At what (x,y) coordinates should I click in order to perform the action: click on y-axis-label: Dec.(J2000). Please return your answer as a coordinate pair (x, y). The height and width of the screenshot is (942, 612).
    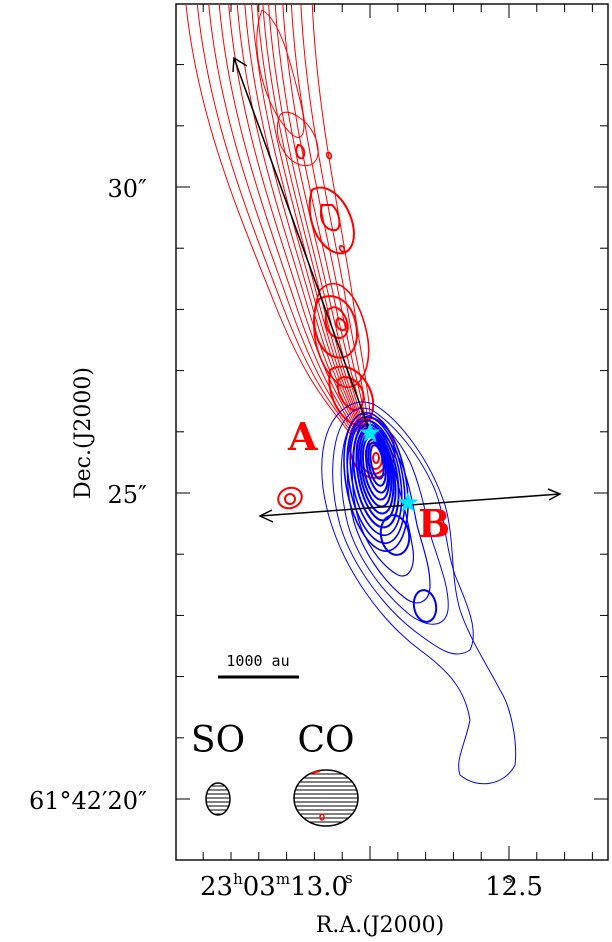
    Looking at the image, I should click on (83, 433).